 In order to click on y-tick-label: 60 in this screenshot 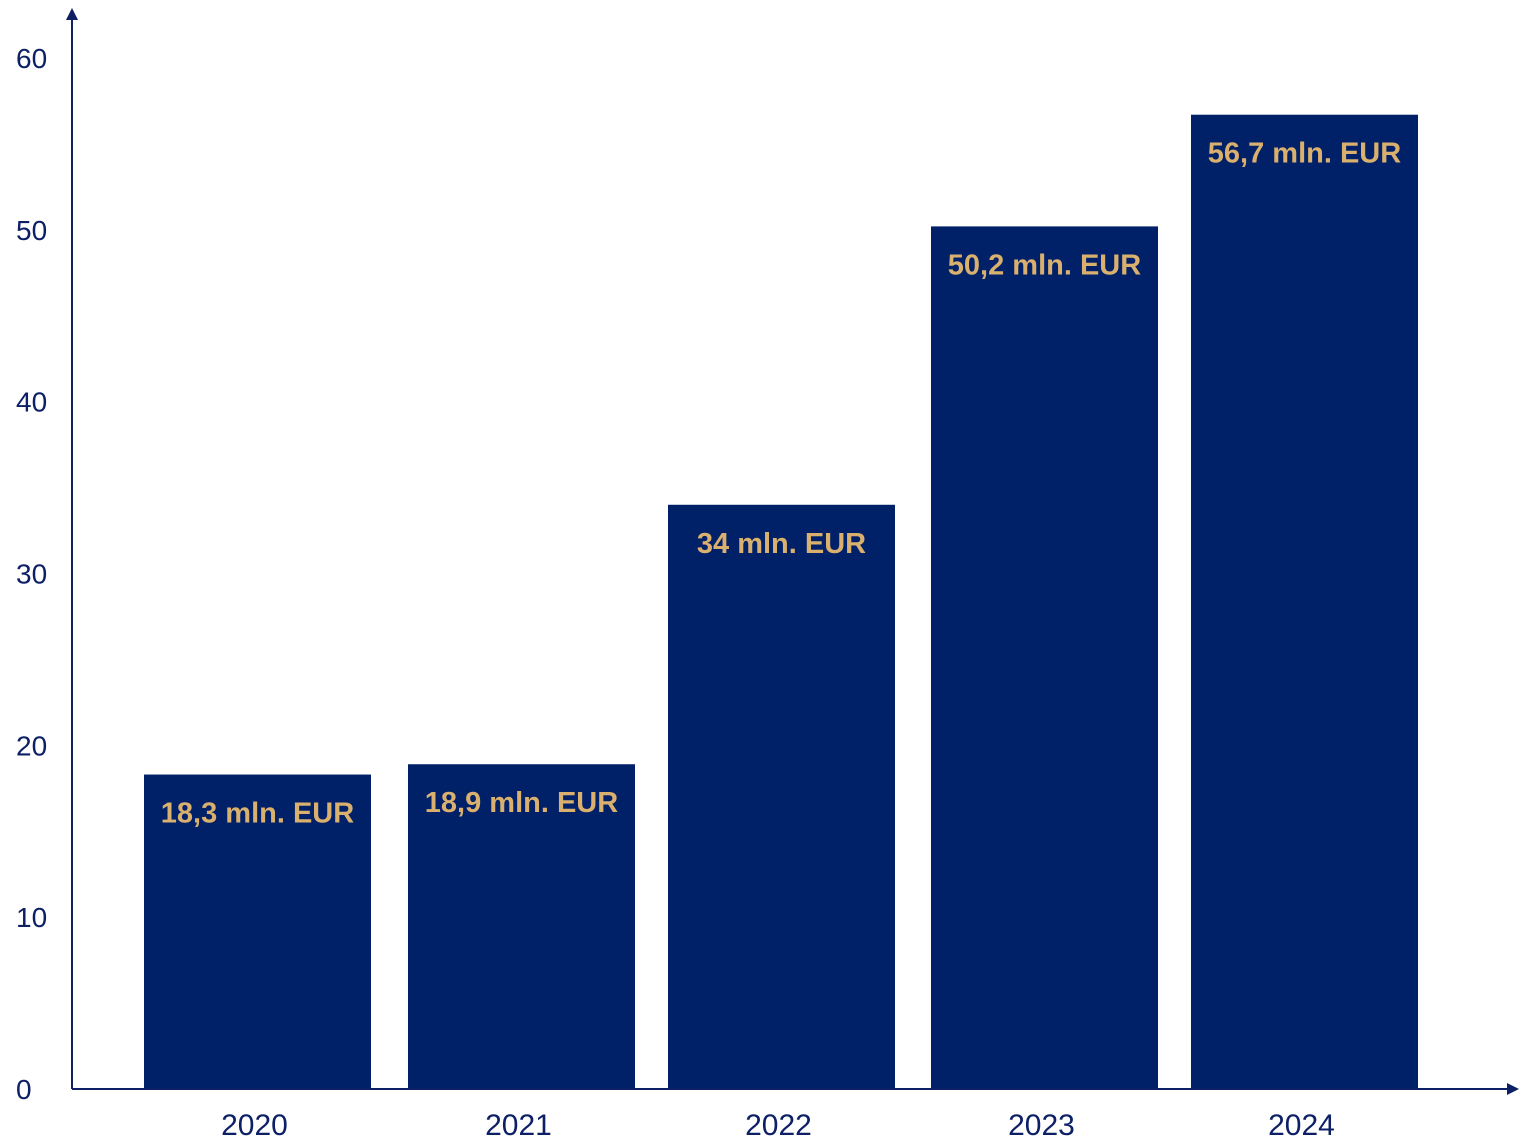, I will do `click(31, 58)`.